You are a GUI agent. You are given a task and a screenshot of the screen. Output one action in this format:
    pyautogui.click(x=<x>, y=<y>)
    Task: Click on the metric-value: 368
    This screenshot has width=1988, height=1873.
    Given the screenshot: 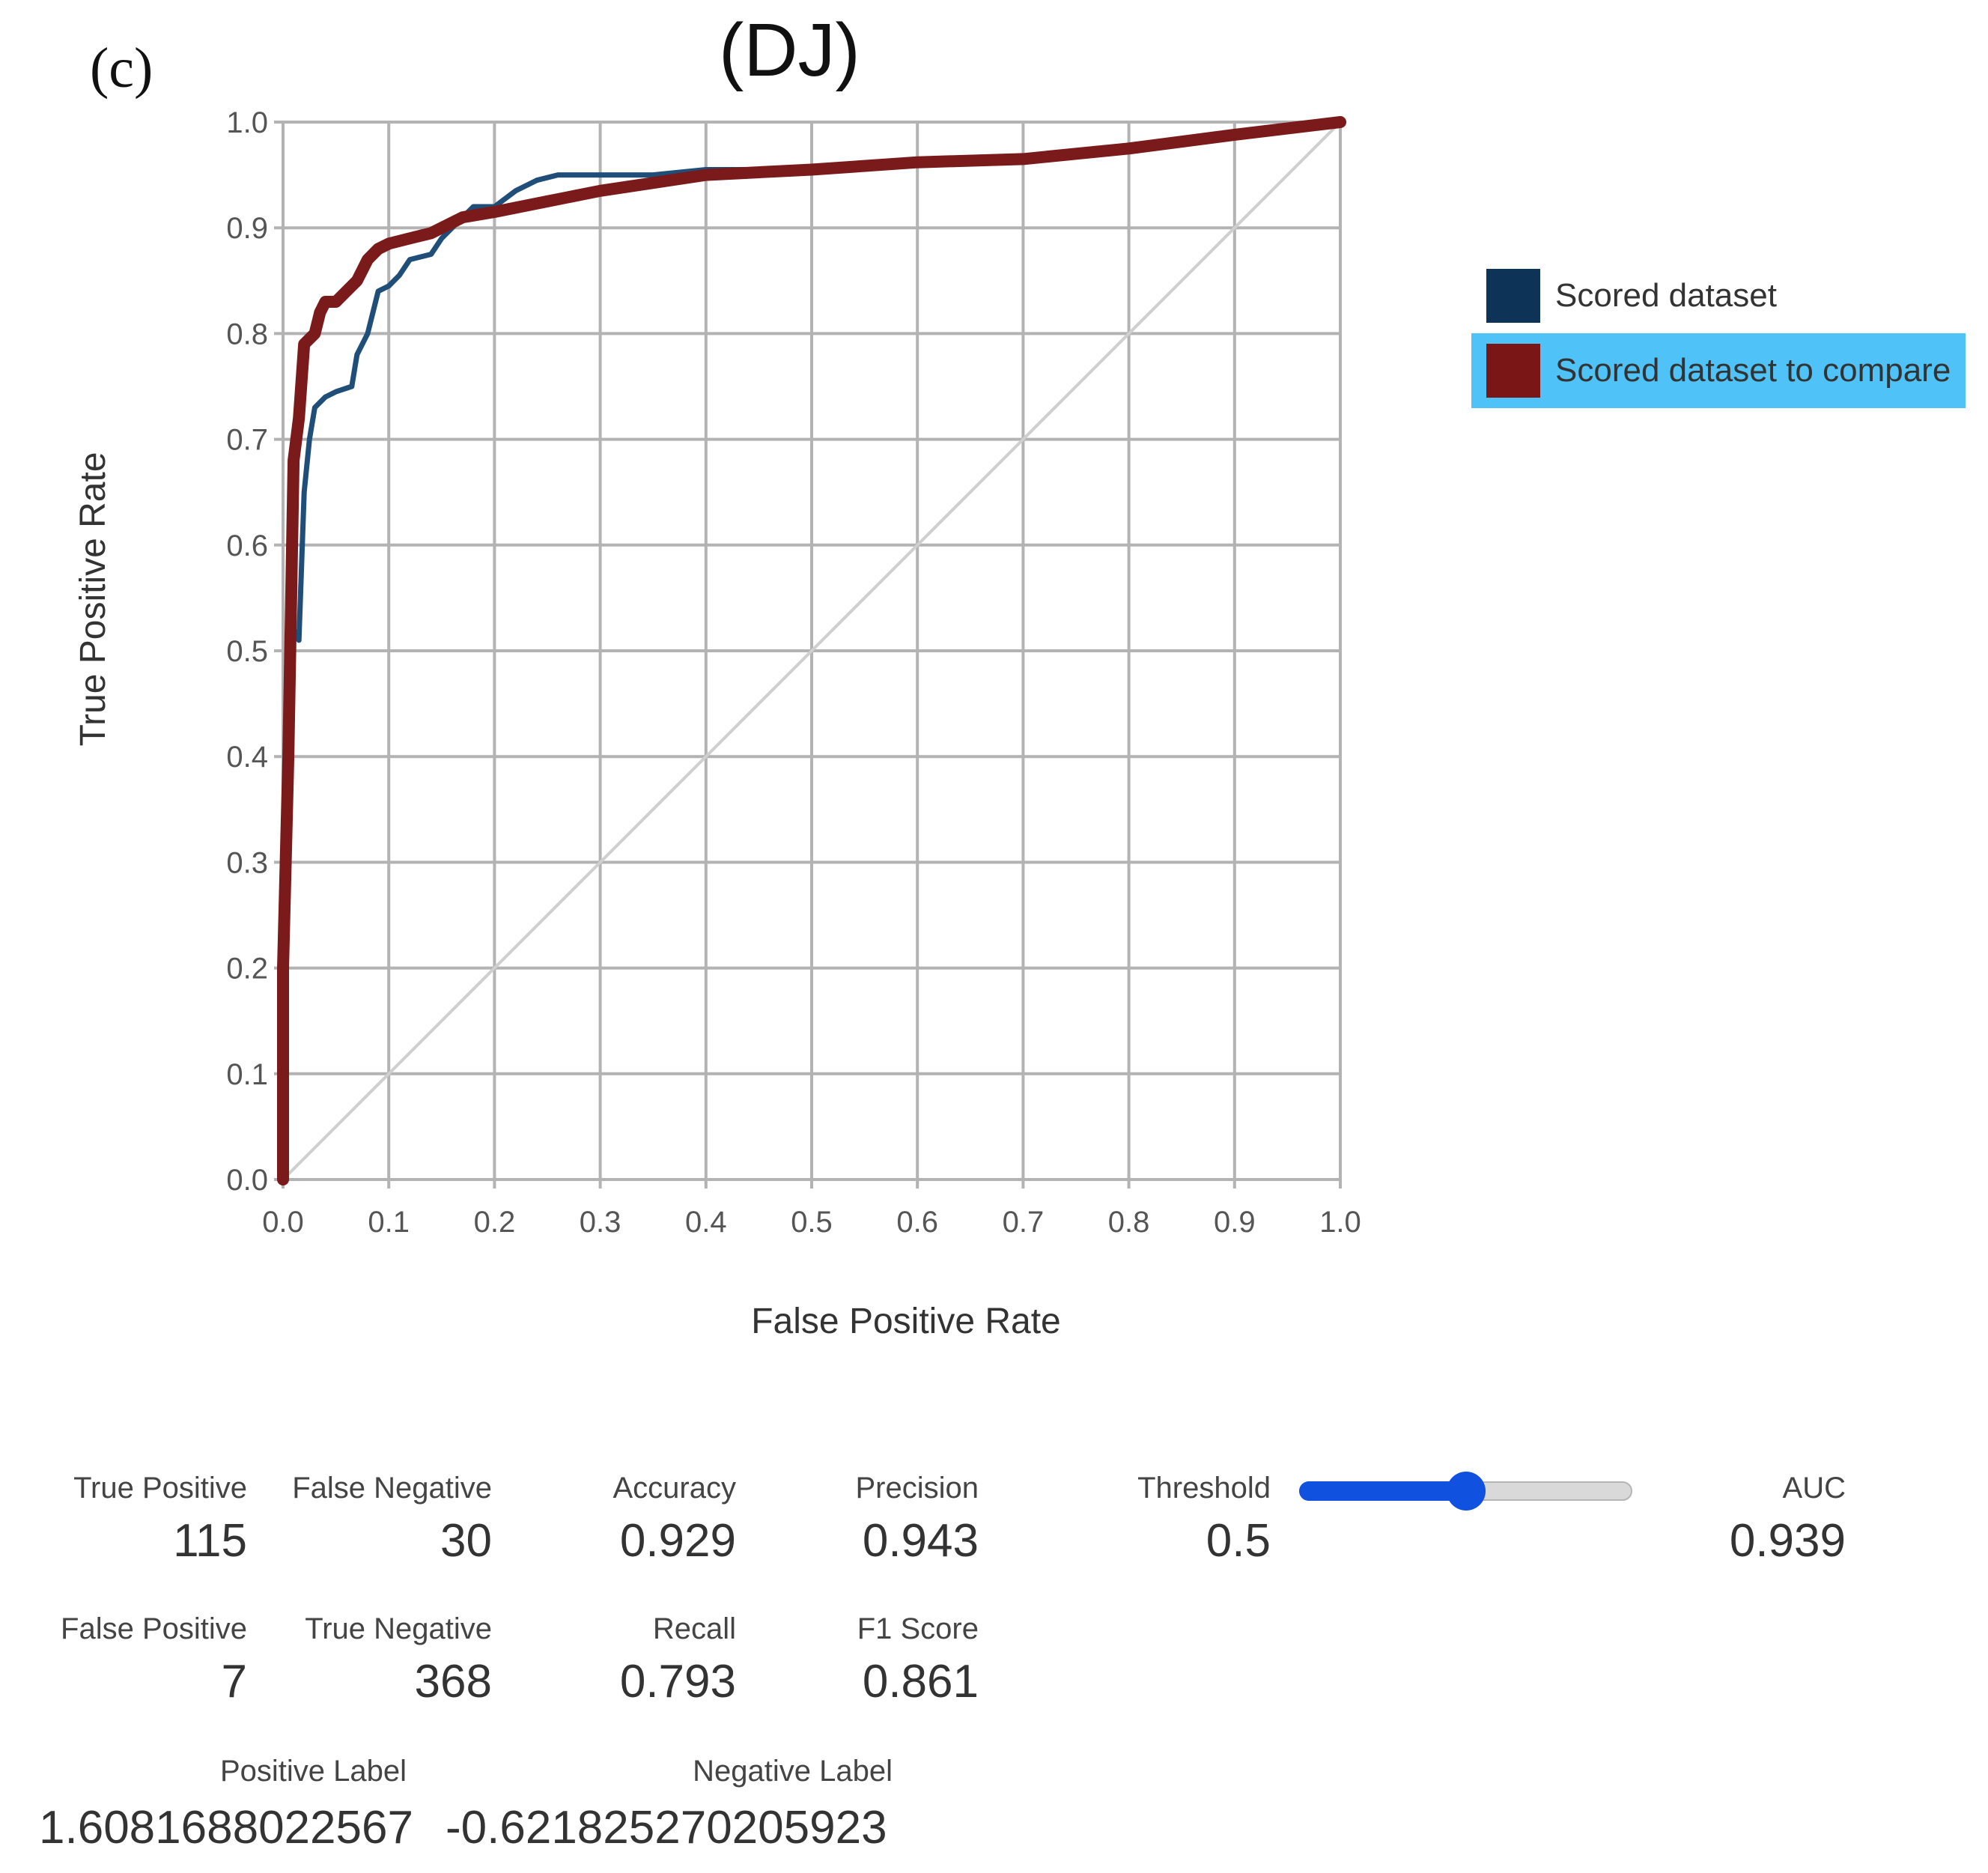 What is the action you would take?
    pyautogui.click(x=453, y=1681)
    